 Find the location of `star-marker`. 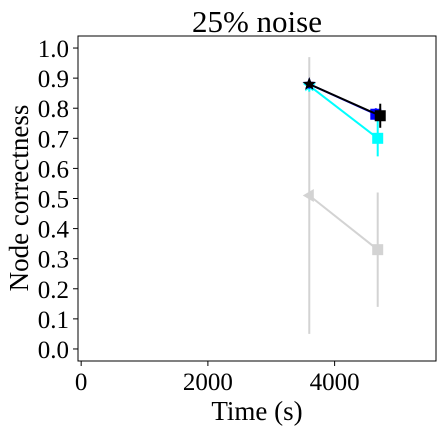

star-marker is located at coordinates (309, 83).